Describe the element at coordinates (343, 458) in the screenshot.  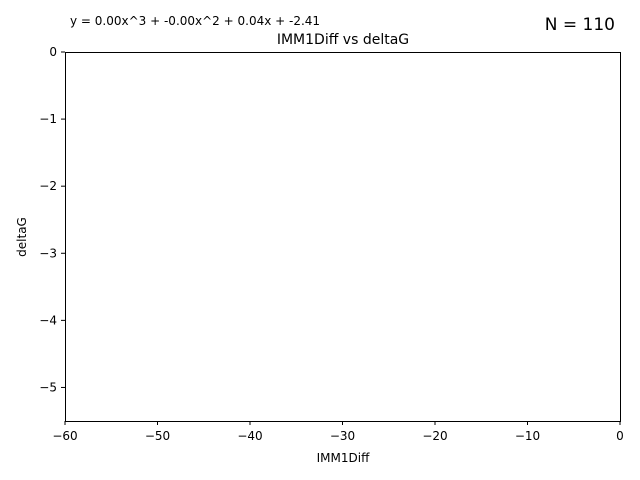
I see `x-axis-label: IMM1Diff` at that location.